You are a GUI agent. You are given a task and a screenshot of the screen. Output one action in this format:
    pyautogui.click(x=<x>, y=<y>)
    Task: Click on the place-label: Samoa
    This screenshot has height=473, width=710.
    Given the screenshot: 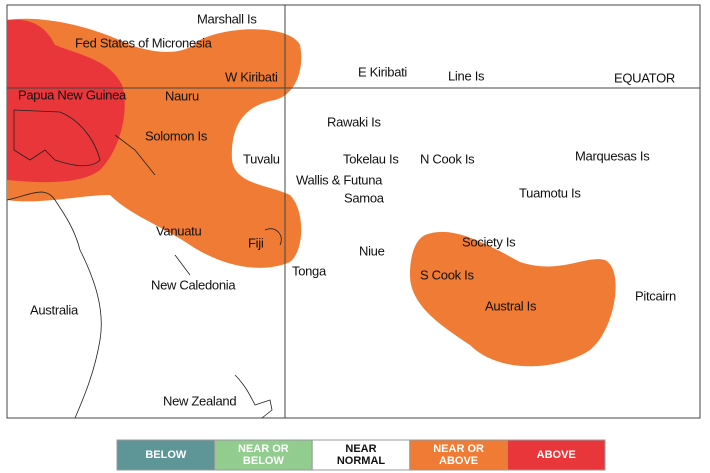 What is the action you would take?
    pyautogui.click(x=364, y=197)
    